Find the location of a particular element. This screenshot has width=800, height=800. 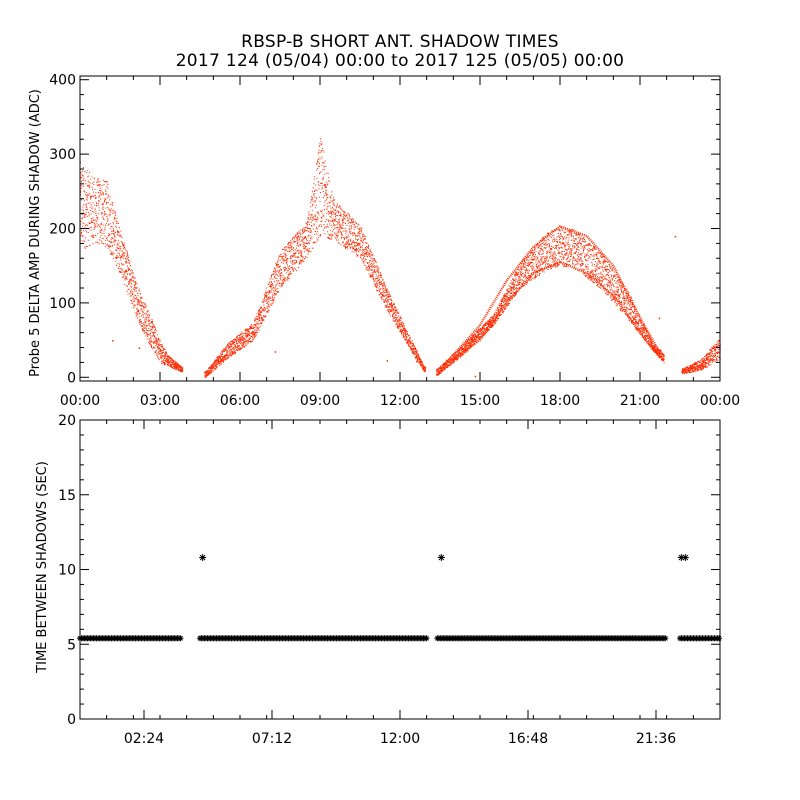

y-tick-label: 200 is located at coordinates (62, 230).